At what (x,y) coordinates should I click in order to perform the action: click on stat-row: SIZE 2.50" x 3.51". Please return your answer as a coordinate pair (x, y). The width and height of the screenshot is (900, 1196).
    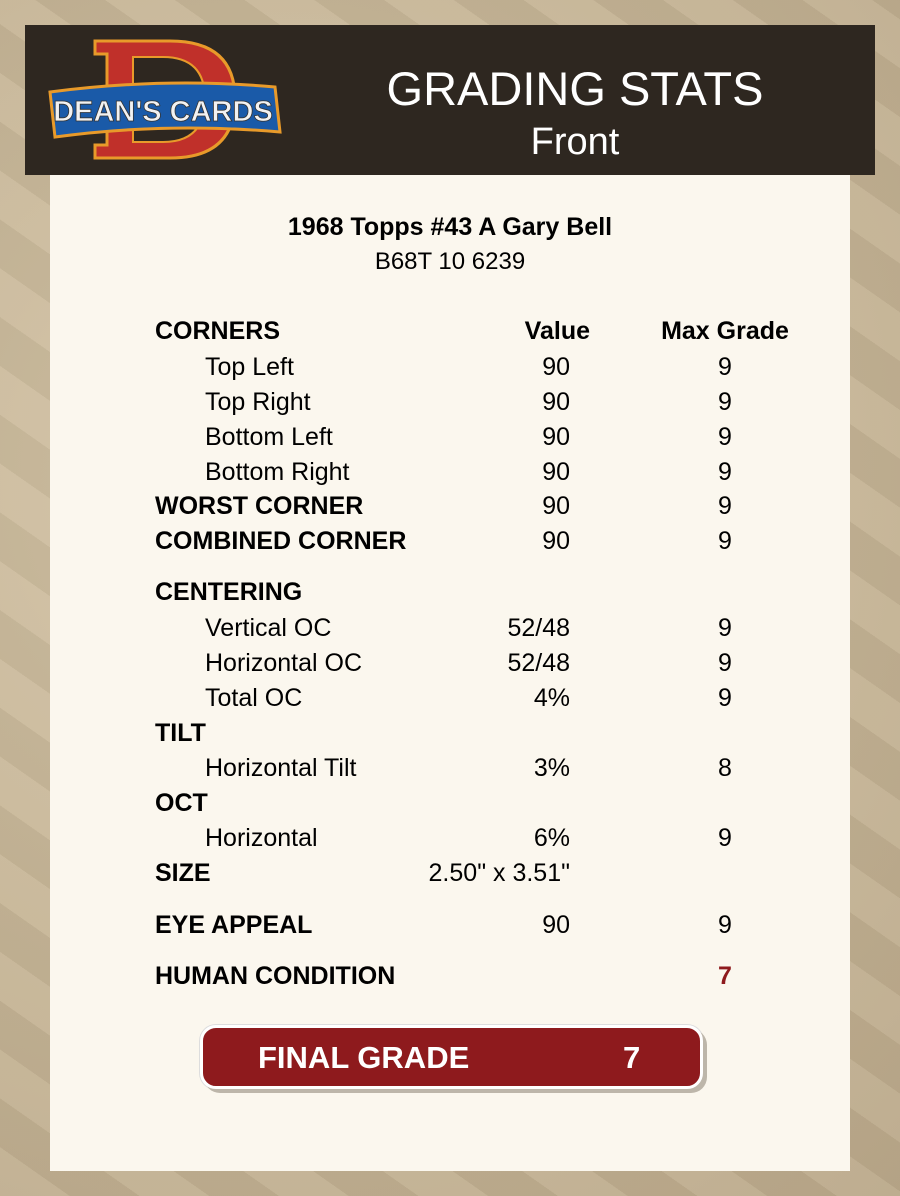
    Looking at the image, I should click on (450, 873).